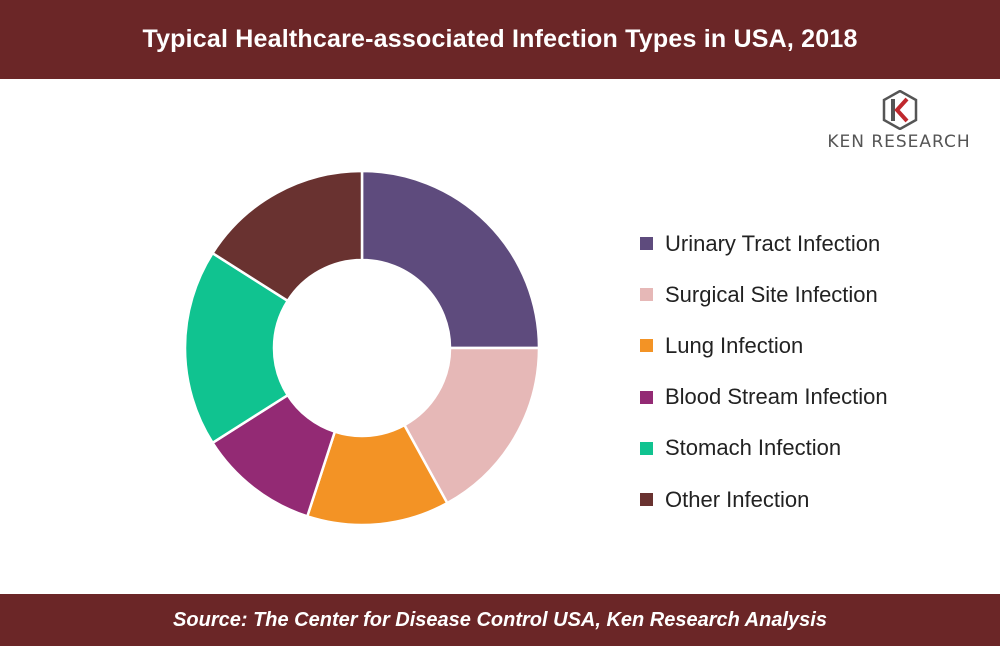  I want to click on ken-research-logo: KEN RESEARCH, so click(899, 122).